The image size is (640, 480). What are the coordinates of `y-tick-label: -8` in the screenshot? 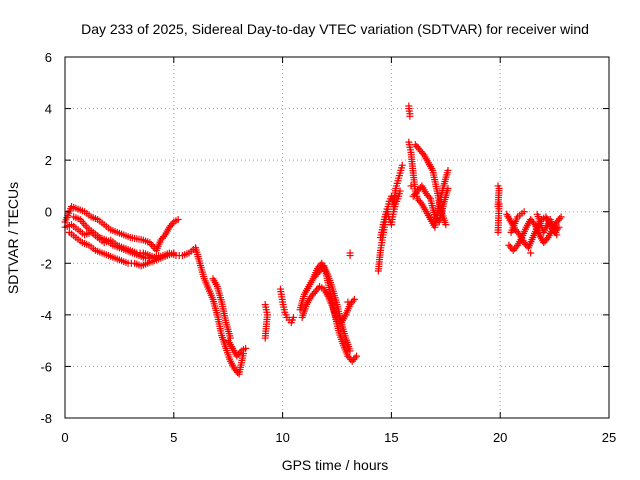 It's located at (46, 418).